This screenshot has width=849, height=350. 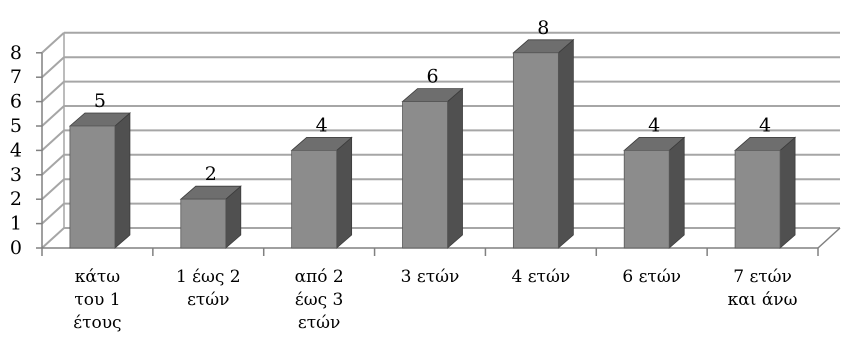 What do you see at coordinates (829, 238) in the screenshot?
I see `floor-right-edge` at bounding box center [829, 238].